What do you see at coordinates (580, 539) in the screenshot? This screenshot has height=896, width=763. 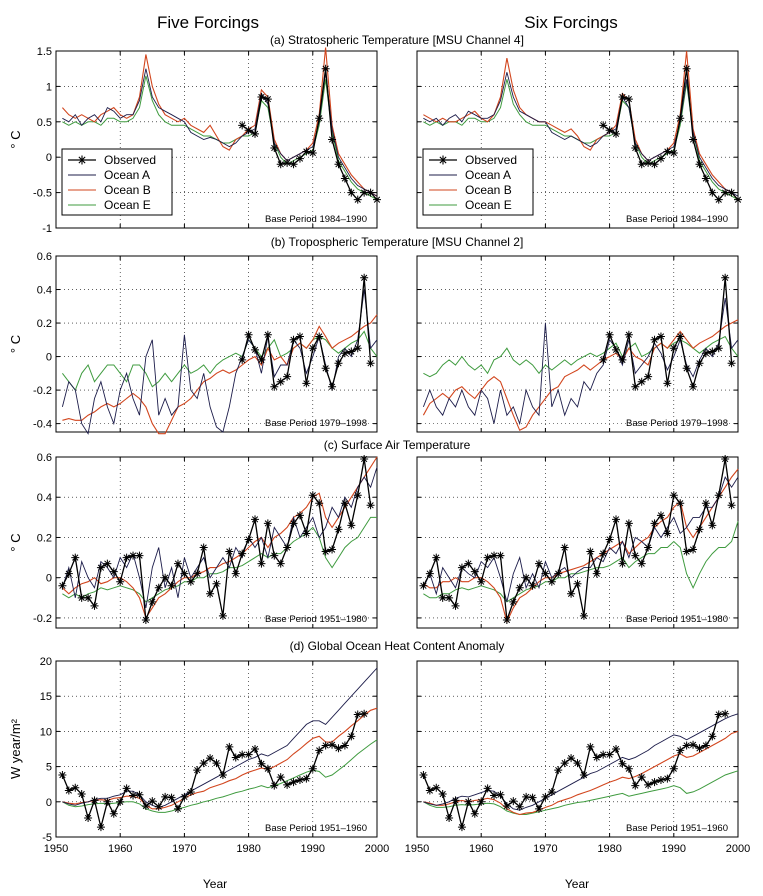 I see `panel-c-1-line-ocean-a` at bounding box center [580, 539].